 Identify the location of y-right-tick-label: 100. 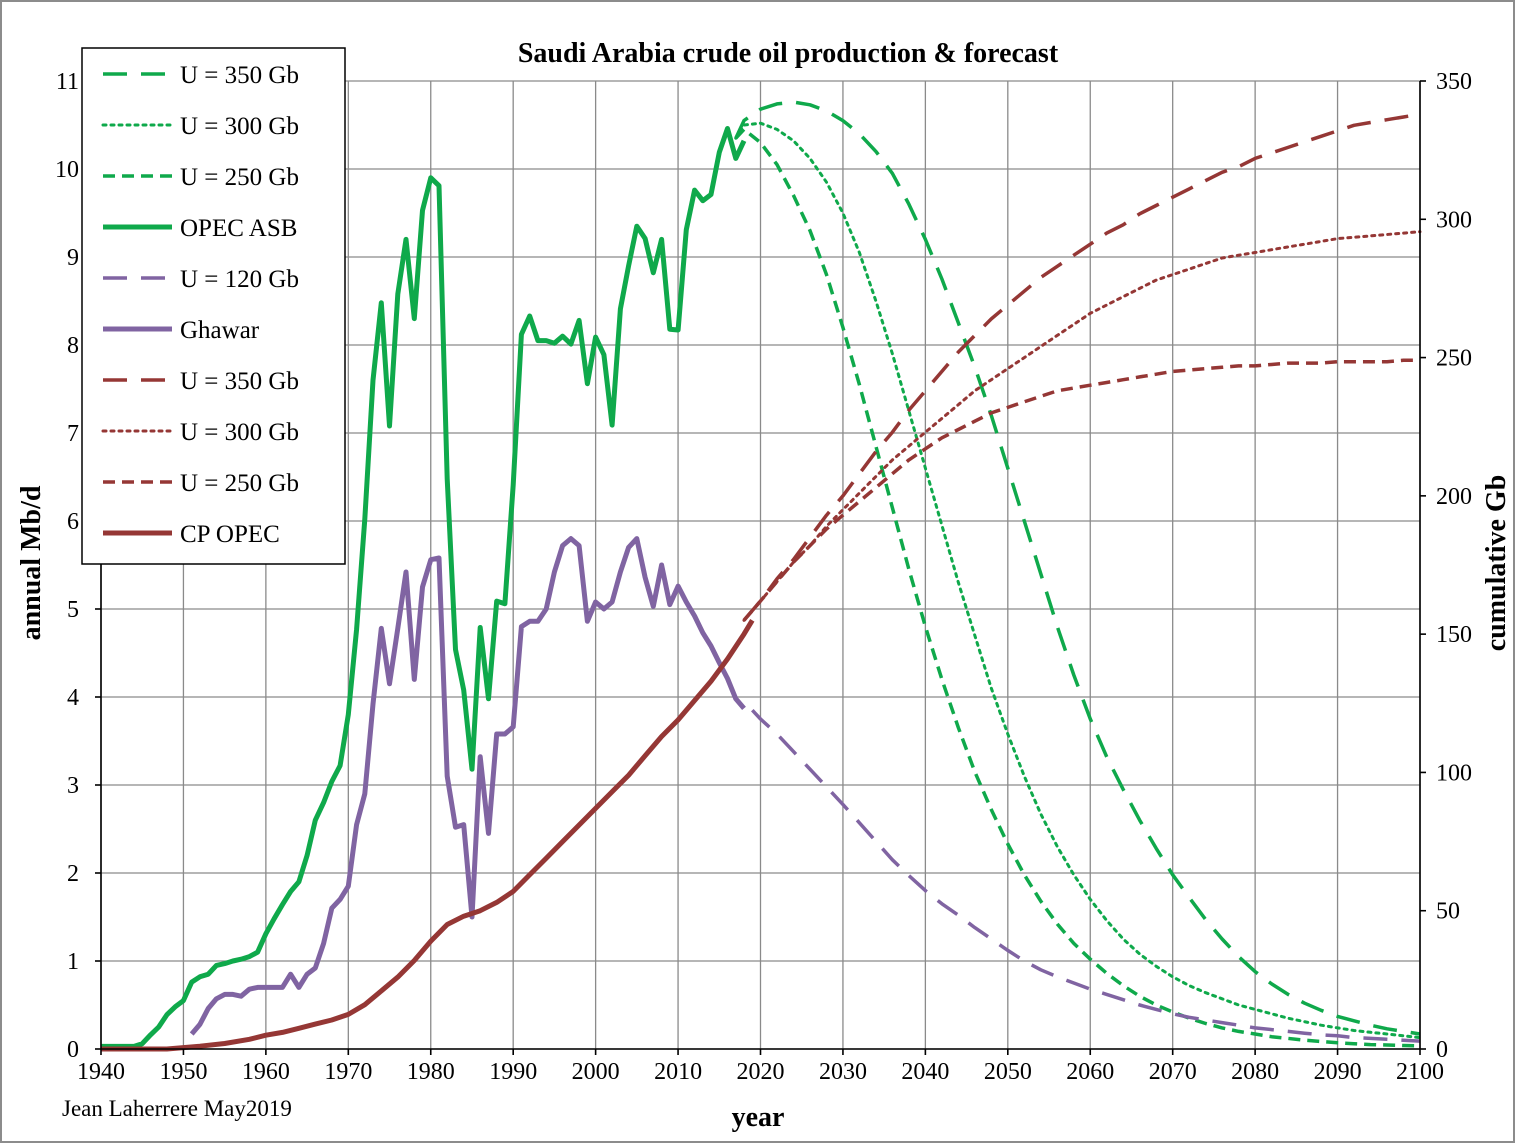
(1454, 773).